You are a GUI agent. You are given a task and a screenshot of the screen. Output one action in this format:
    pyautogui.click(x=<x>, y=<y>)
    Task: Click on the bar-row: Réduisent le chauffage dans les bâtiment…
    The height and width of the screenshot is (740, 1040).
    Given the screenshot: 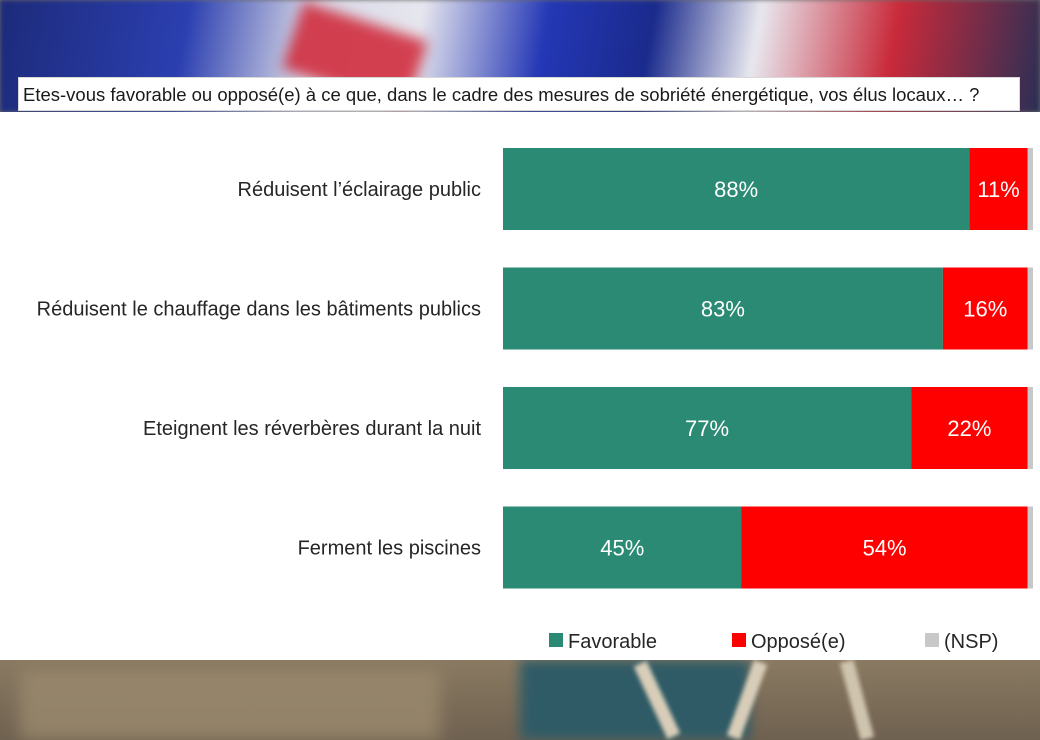 What is the action you would take?
    pyautogui.click(x=535, y=308)
    